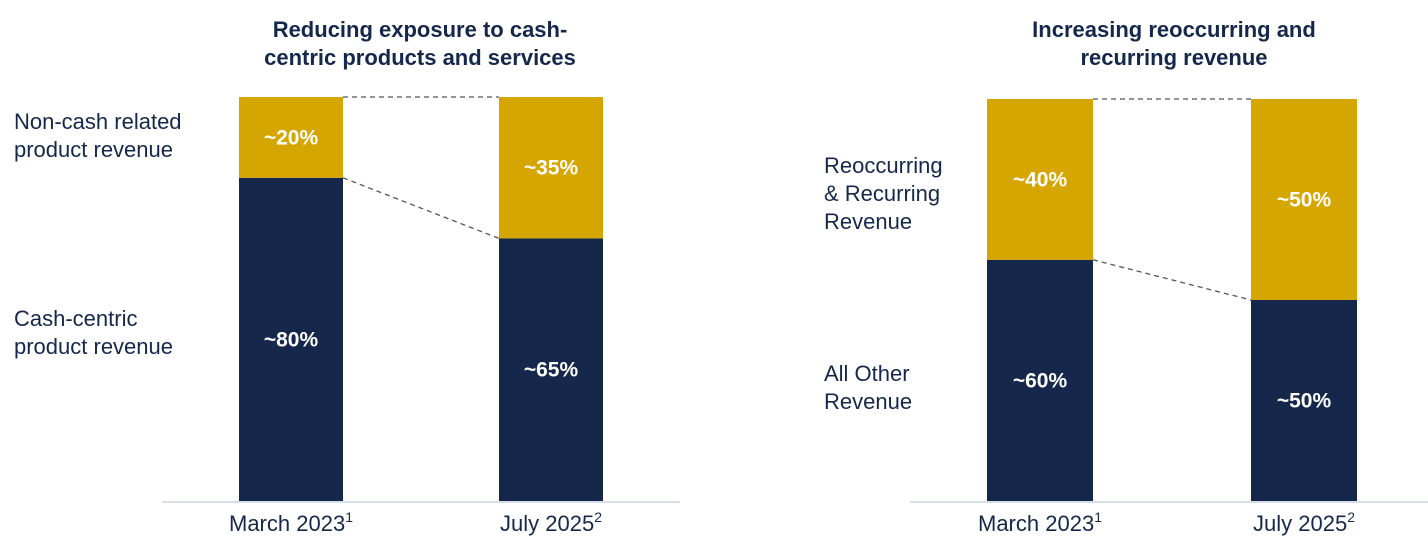  I want to click on chart-title-line: recurring revenue, so click(1174, 57).